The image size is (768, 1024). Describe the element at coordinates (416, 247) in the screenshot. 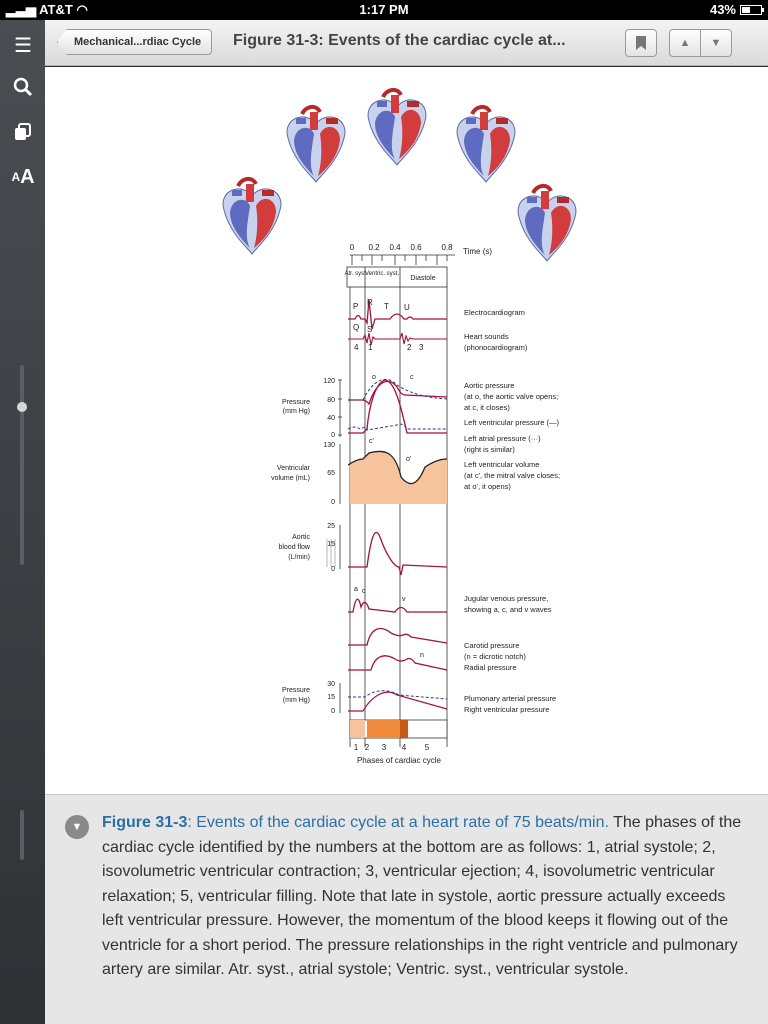

I see `time-tick: 0.6` at that location.